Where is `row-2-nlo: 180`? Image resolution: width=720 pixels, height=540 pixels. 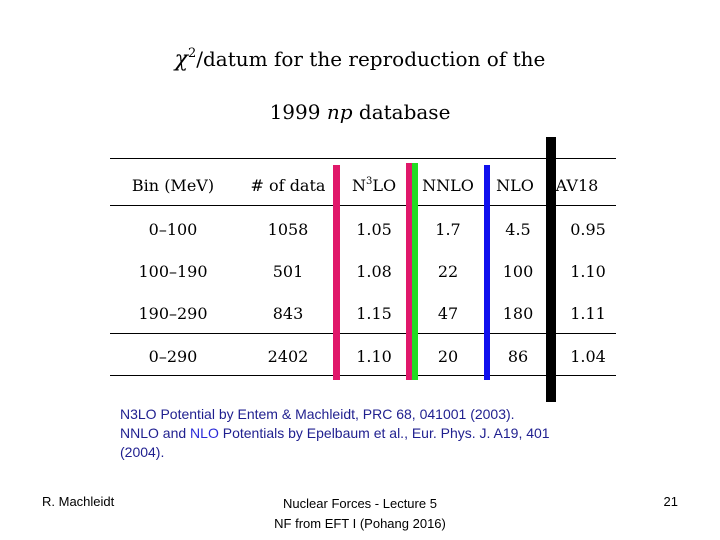
row-2-nlo: 180 is located at coordinates (518, 313).